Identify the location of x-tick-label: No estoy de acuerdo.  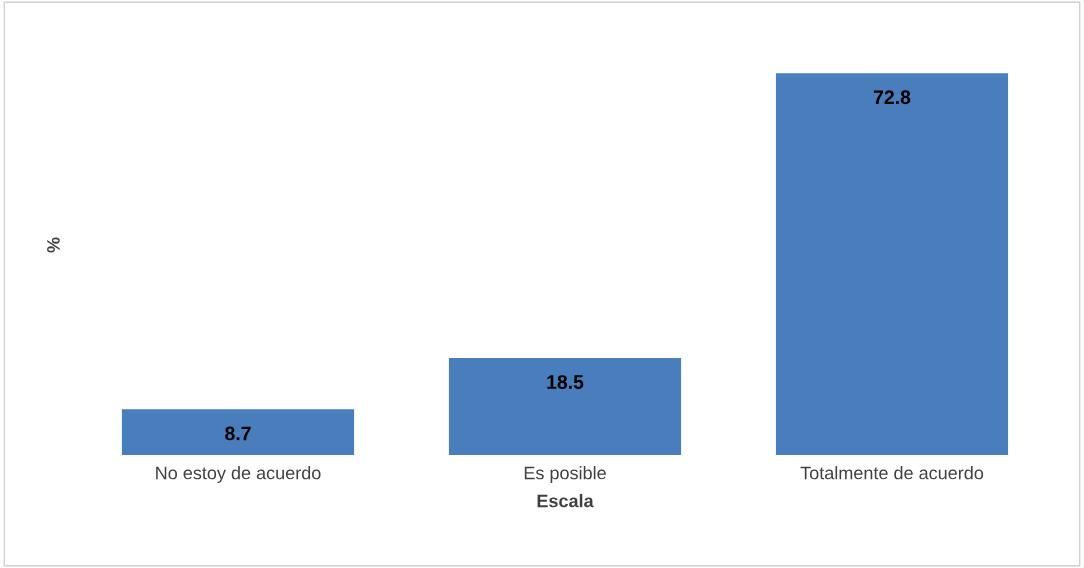
(238, 474).